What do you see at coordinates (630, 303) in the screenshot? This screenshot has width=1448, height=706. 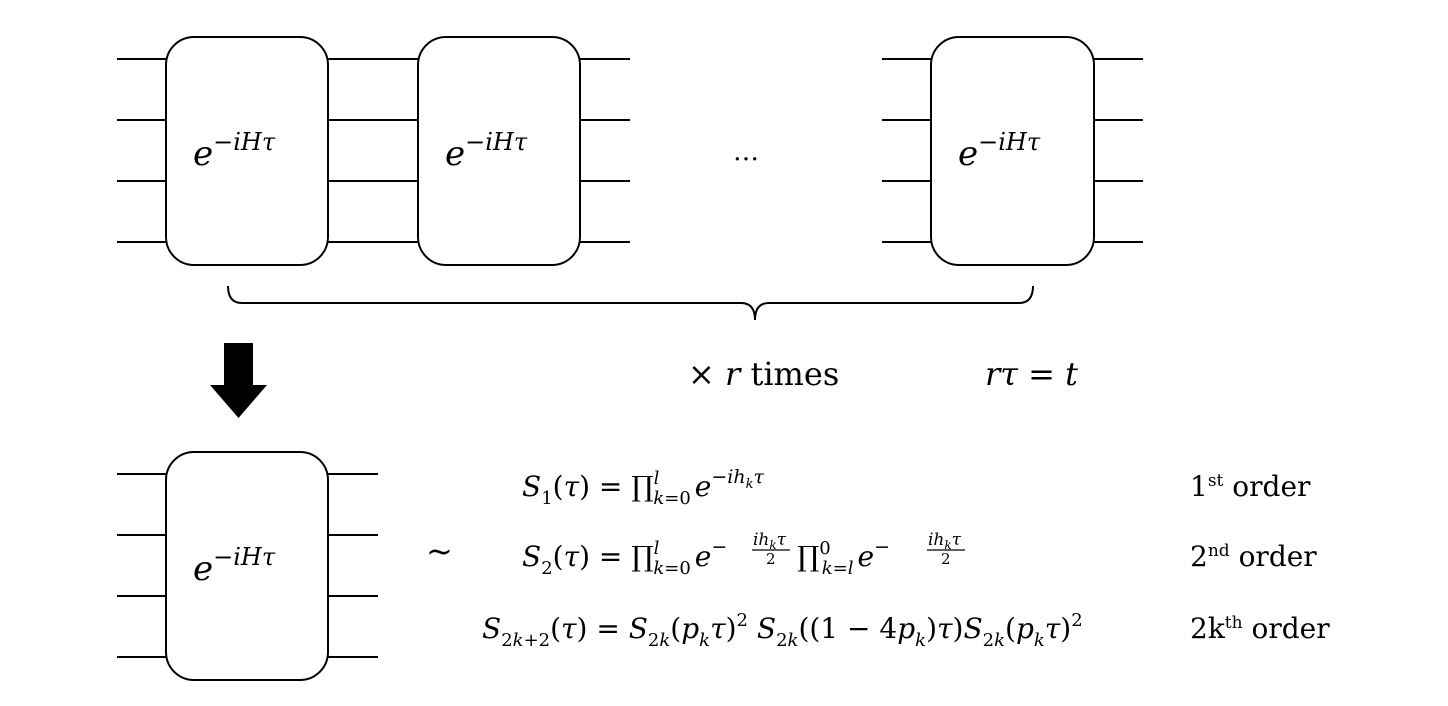 I see `underbrace` at bounding box center [630, 303].